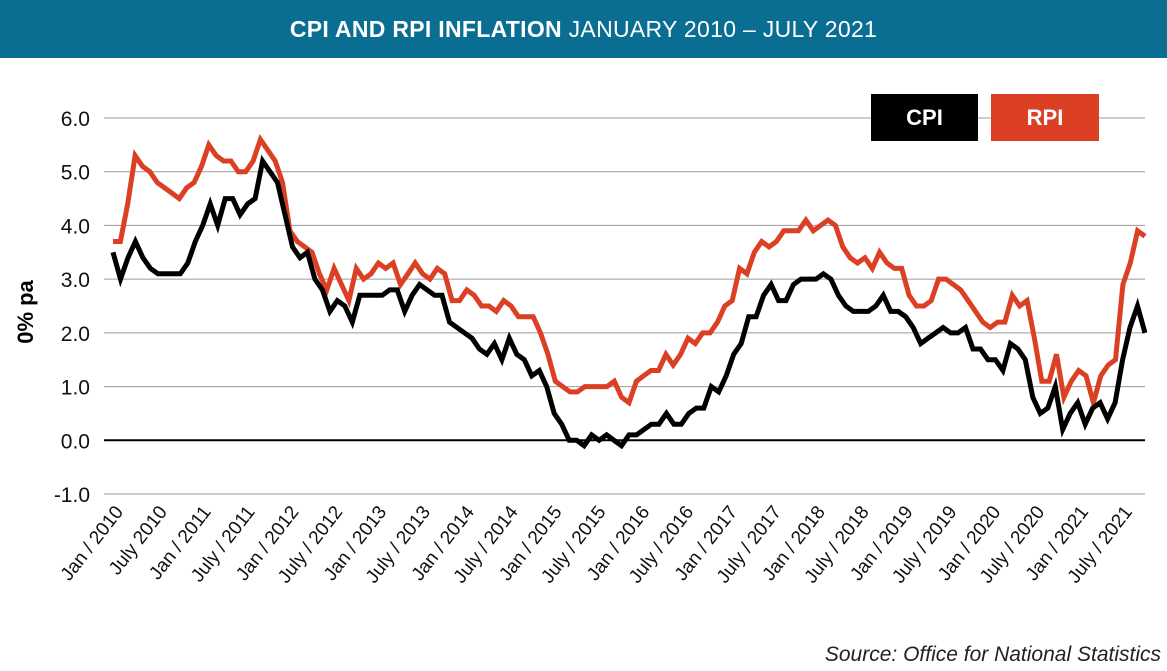  I want to click on source-note: Source: Office for National Statistics, so click(992, 654).